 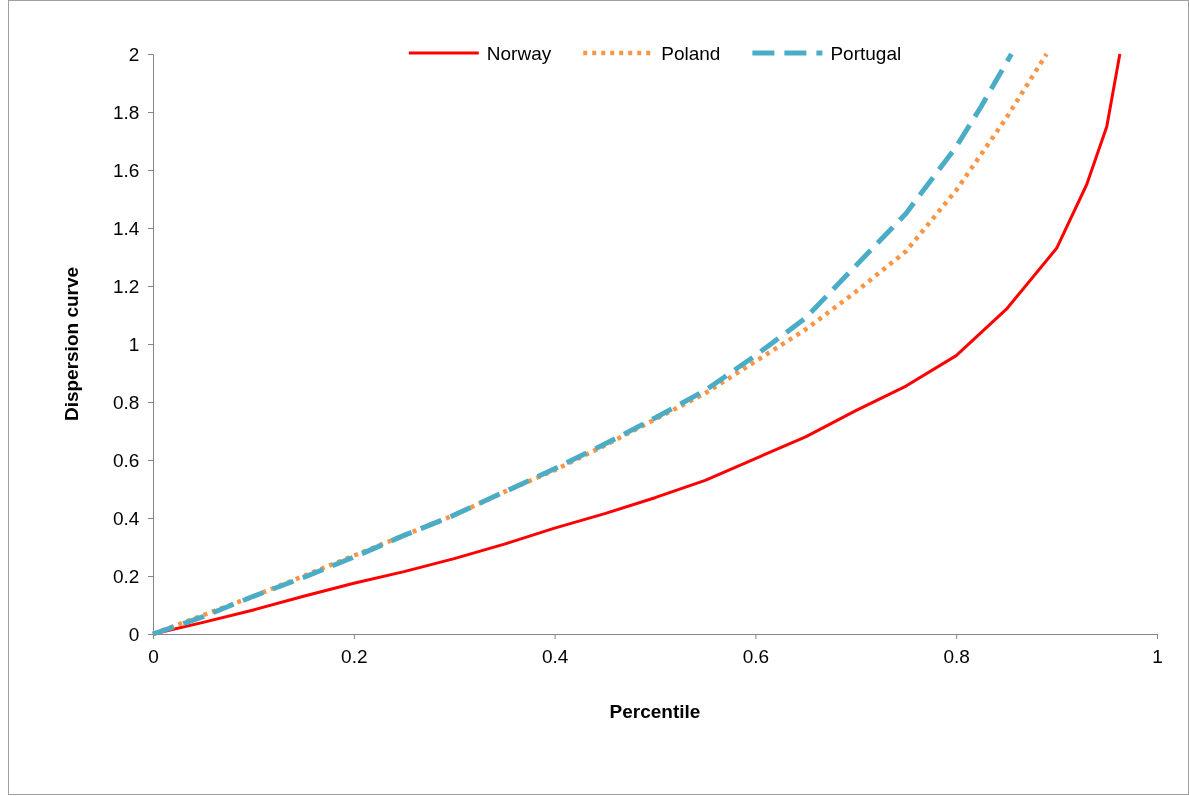 What do you see at coordinates (519, 53) in the screenshot?
I see `legend-label: Norway` at bounding box center [519, 53].